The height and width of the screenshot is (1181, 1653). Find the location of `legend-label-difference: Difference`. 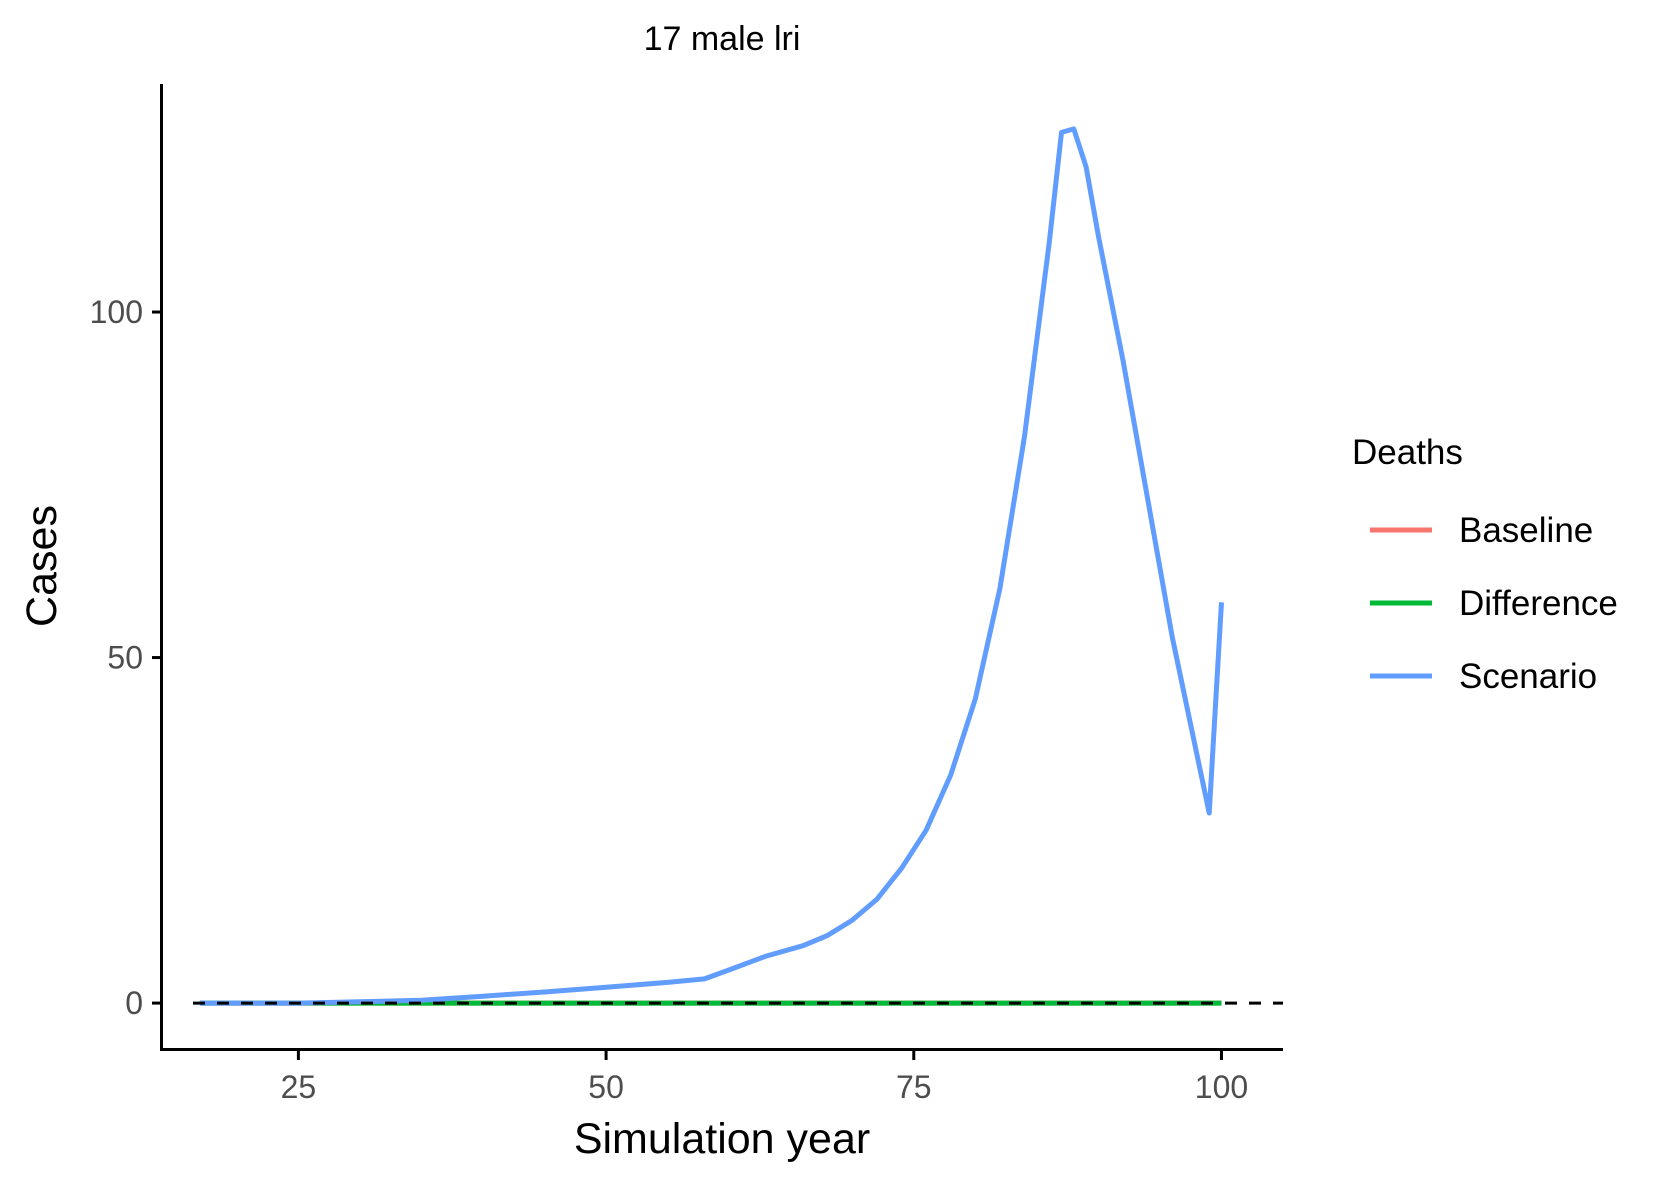

legend-label-difference: Difference is located at coordinates (1538, 603).